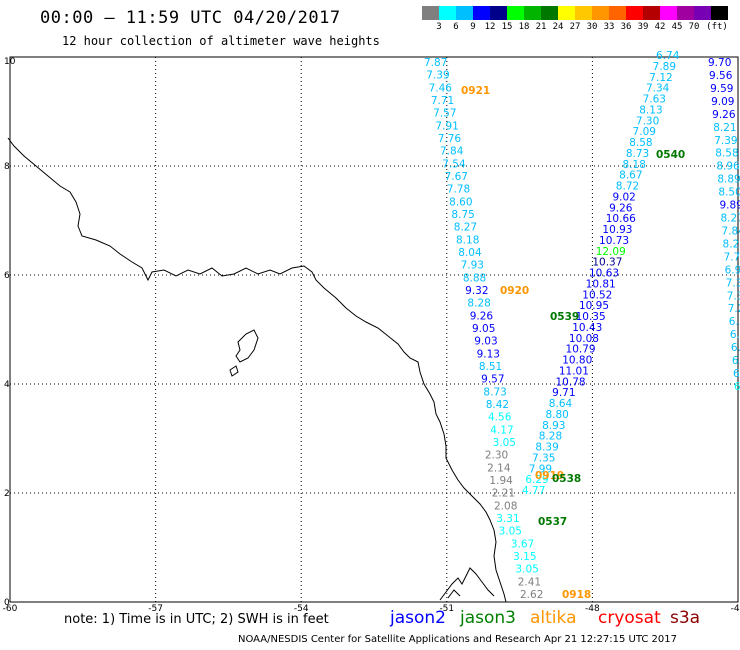 The image size is (740, 650). Describe the element at coordinates (722, 102) in the screenshot. I see `wave-height-value: 9.09` at that location.